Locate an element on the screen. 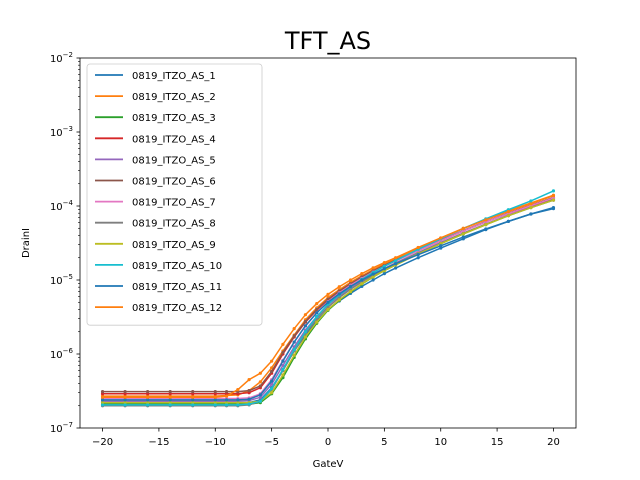 Image resolution: width=640 pixels, height=480 pixels. x-axis: −20 −15 −10 −5 0 5 10 15 20 is located at coordinates (326, 438).